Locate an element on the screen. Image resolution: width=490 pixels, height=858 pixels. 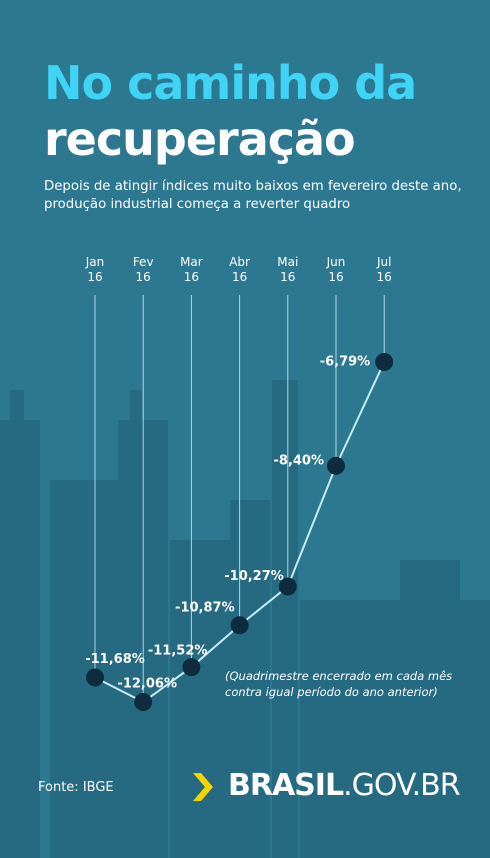
logo-arrow is located at coordinates (203, 787).